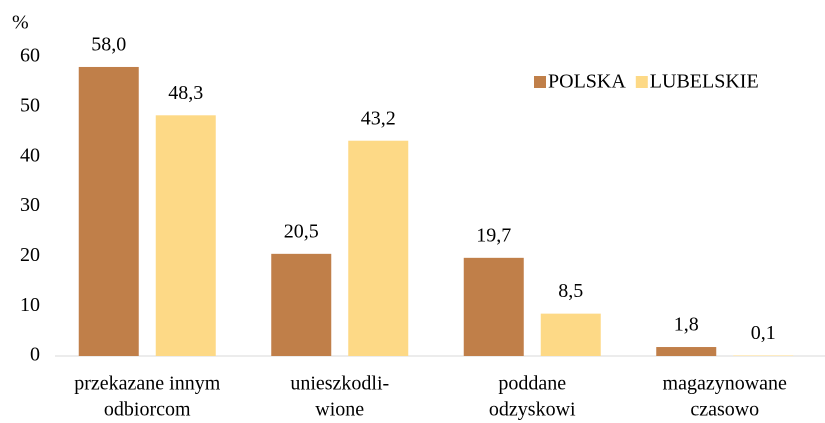 This screenshot has height=423, width=825. Describe the element at coordinates (532, 384) in the screenshot. I see `x-tick-label: poddane` at that location.